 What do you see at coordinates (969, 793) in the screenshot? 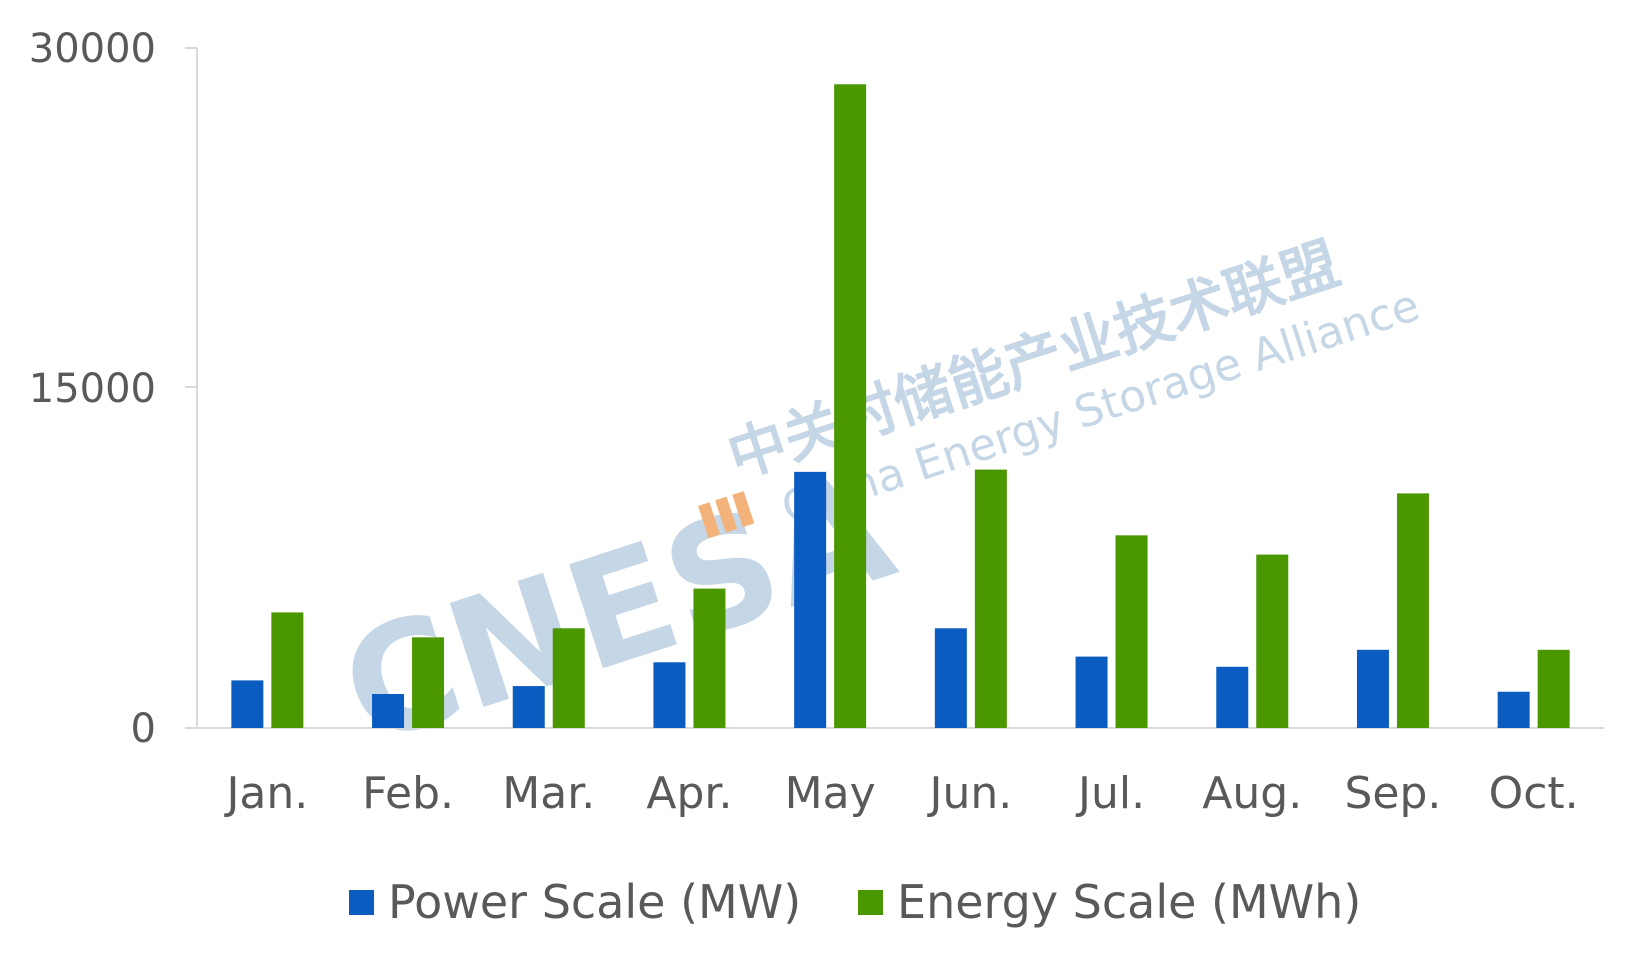
I see `x-tick-label: Jun.` at bounding box center [969, 793].